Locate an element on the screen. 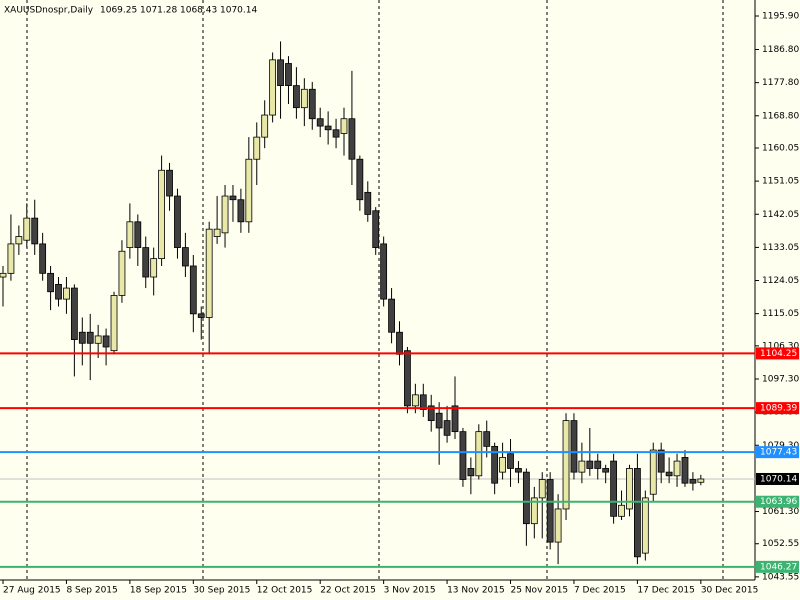 The width and height of the screenshot is (800, 600). current-price-label: 1070.14 is located at coordinates (778, 479).